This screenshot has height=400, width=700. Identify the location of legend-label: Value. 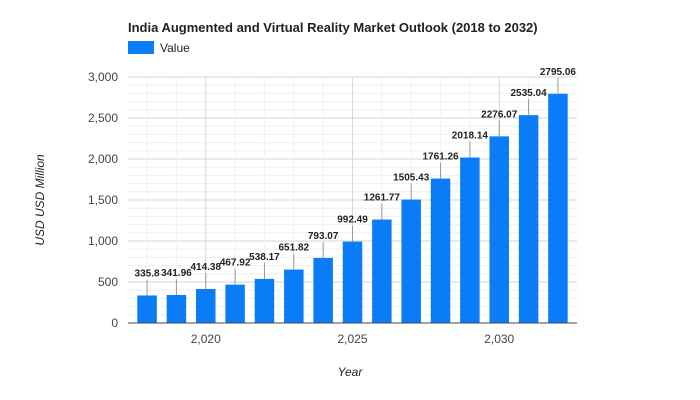
(175, 48).